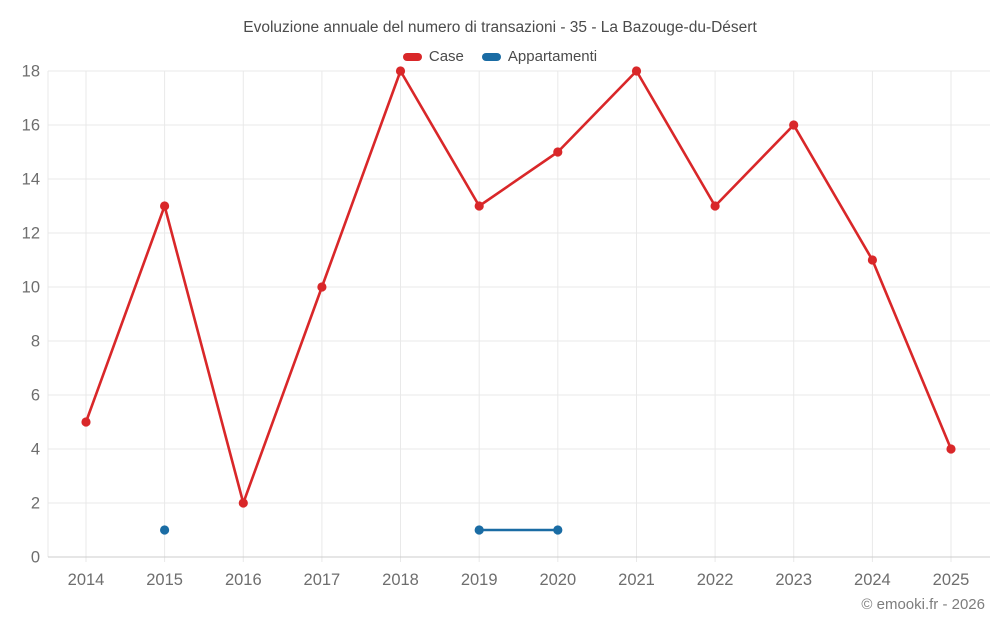 This screenshot has width=1000, height=625. I want to click on chart-legend: Case Appartamenti, so click(500, 56).